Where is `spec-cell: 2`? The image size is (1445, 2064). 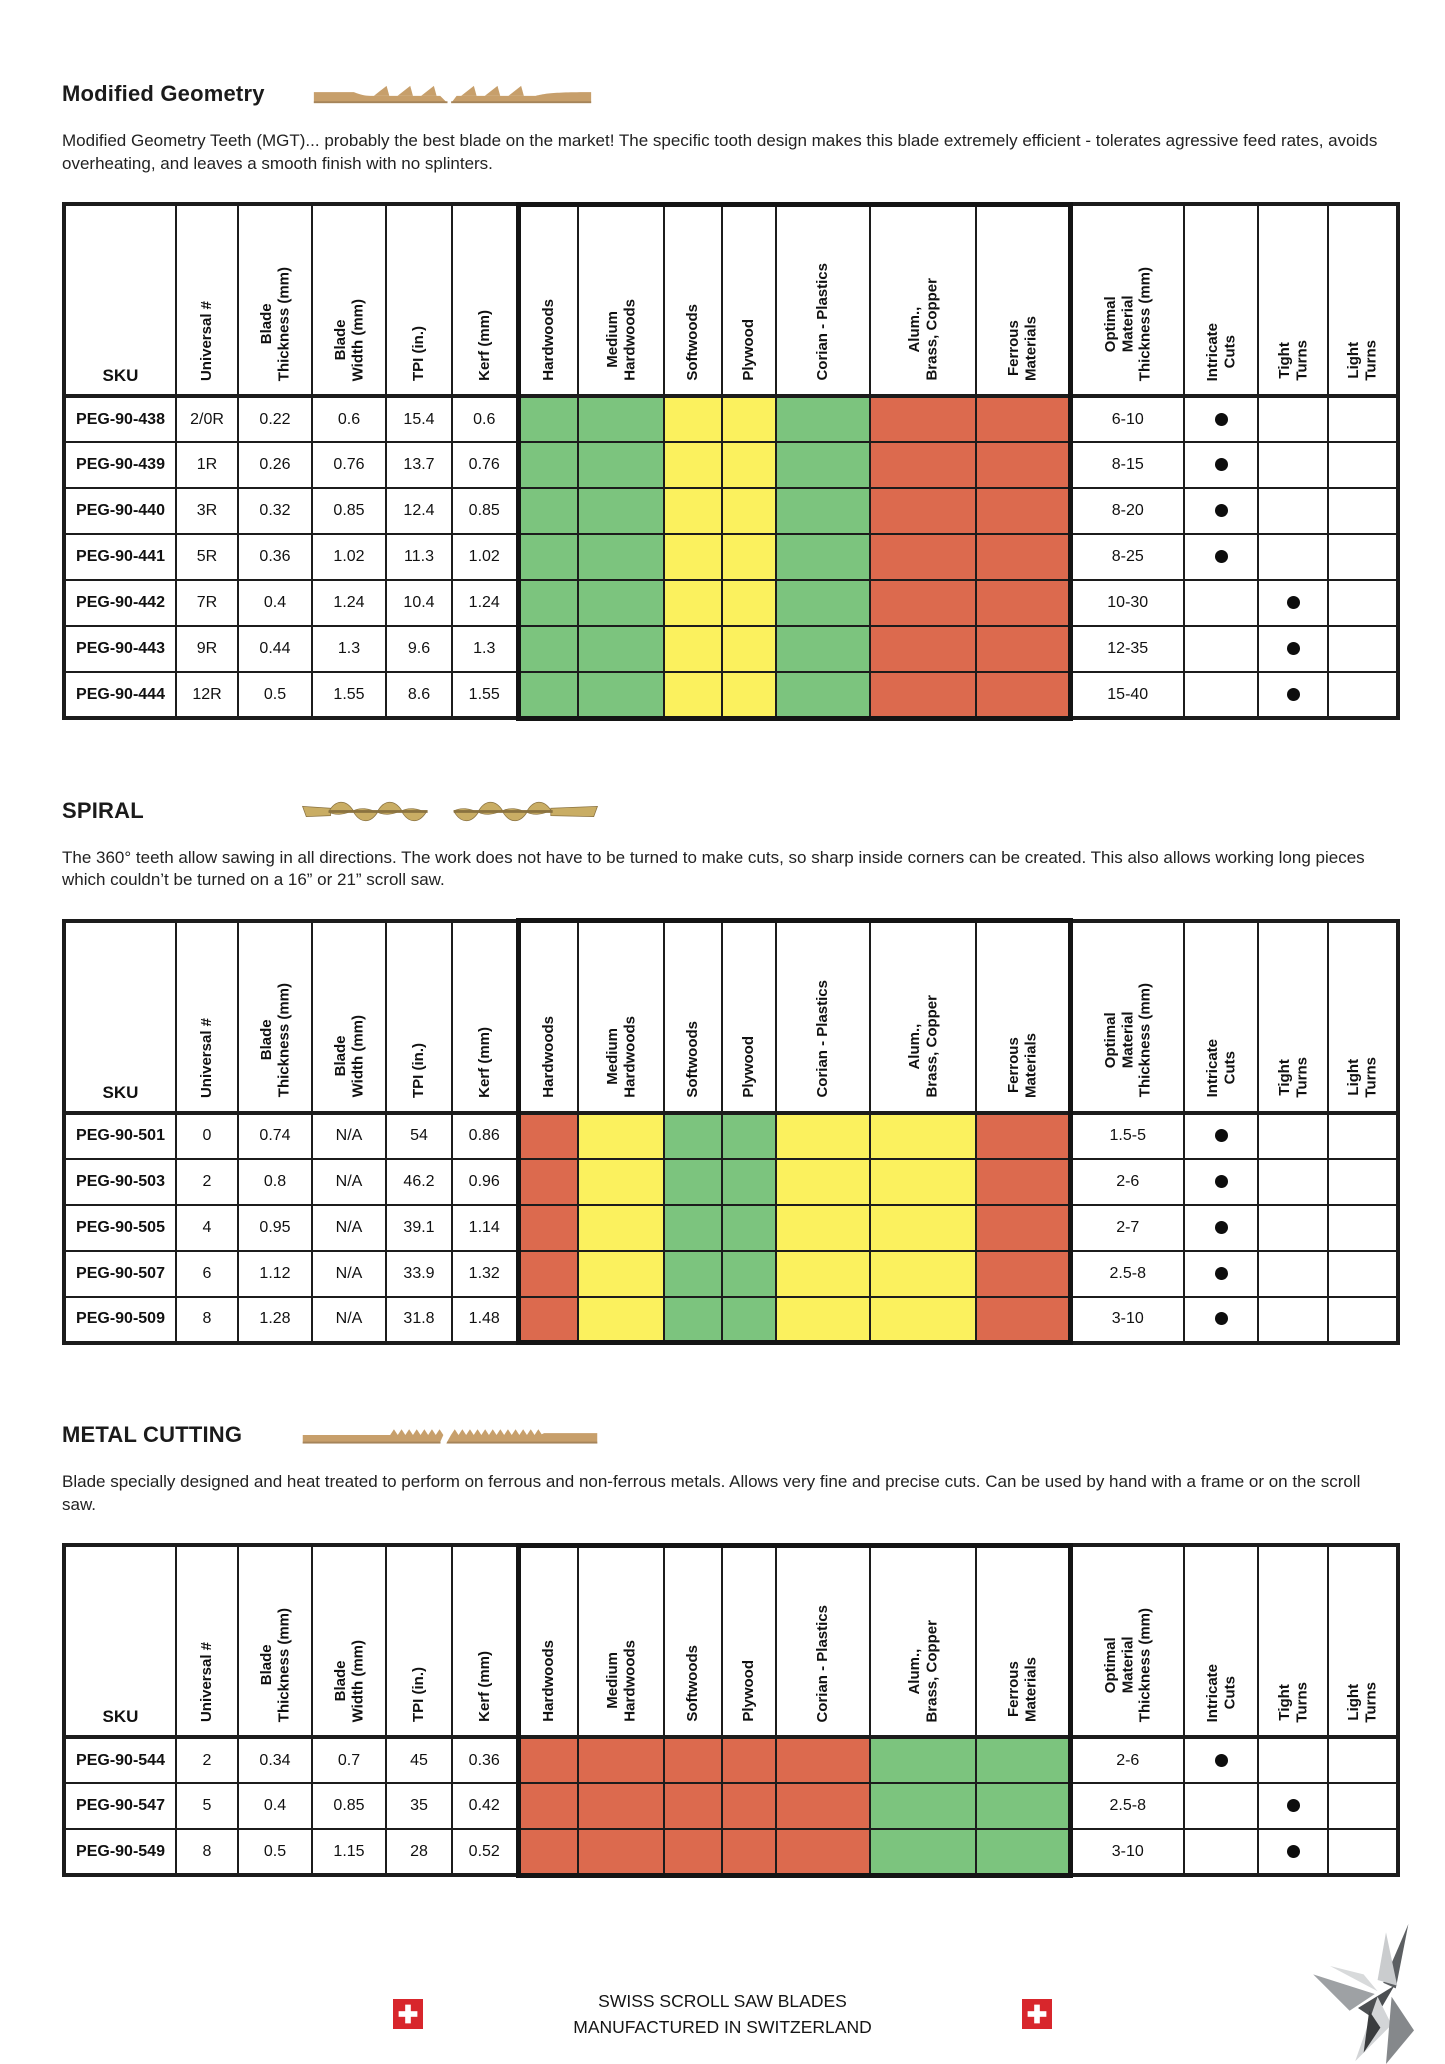
spec-cell: 2 is located at coordinates (207, 1181).